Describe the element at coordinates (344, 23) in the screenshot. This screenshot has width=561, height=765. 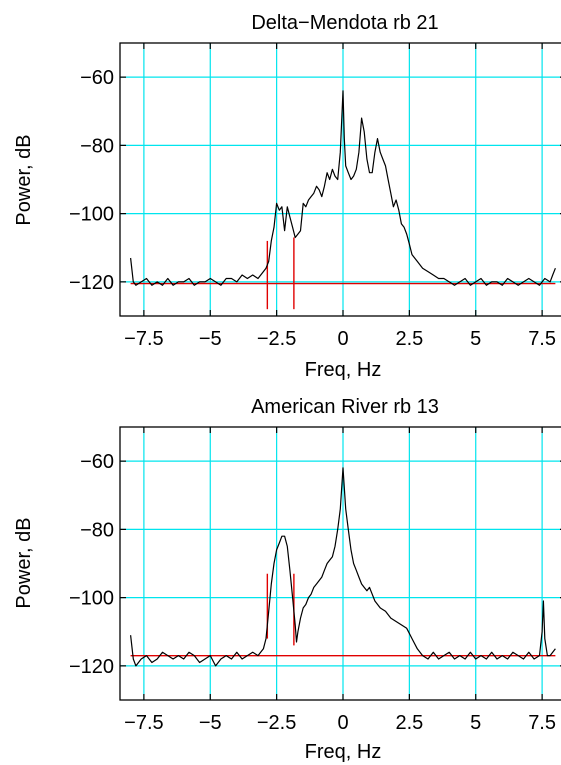
I see `chart-title: Delta−Mendota rb 21` at that location.